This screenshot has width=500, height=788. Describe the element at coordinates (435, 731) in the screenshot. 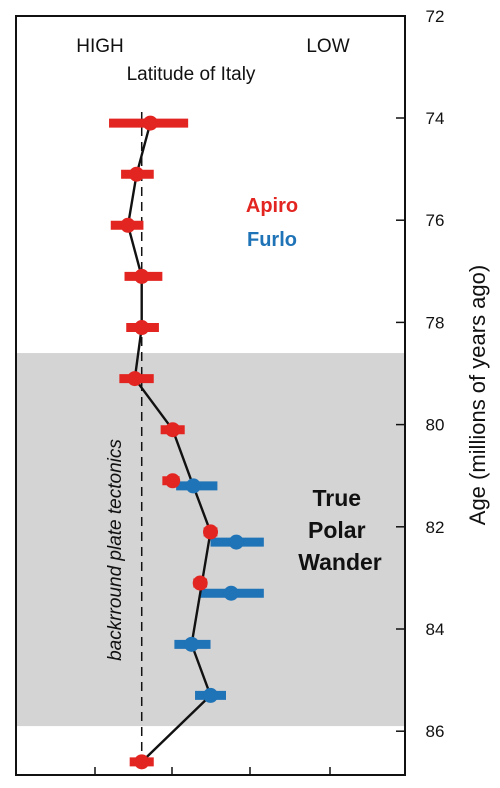

I see `y-tick-label: 86` at that location.